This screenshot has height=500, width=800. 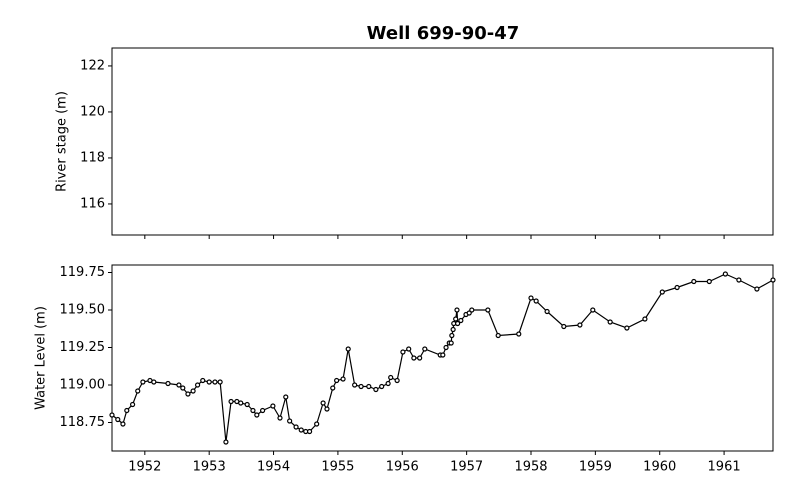 I want to click on x-tick-label: 1957, so click(x=466, y=467).